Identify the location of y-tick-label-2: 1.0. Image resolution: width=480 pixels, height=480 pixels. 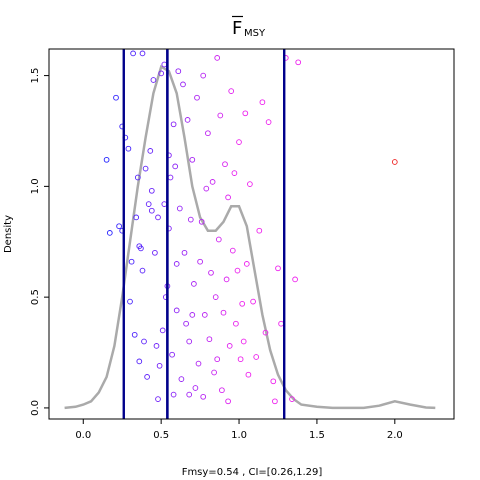
(35, 186).